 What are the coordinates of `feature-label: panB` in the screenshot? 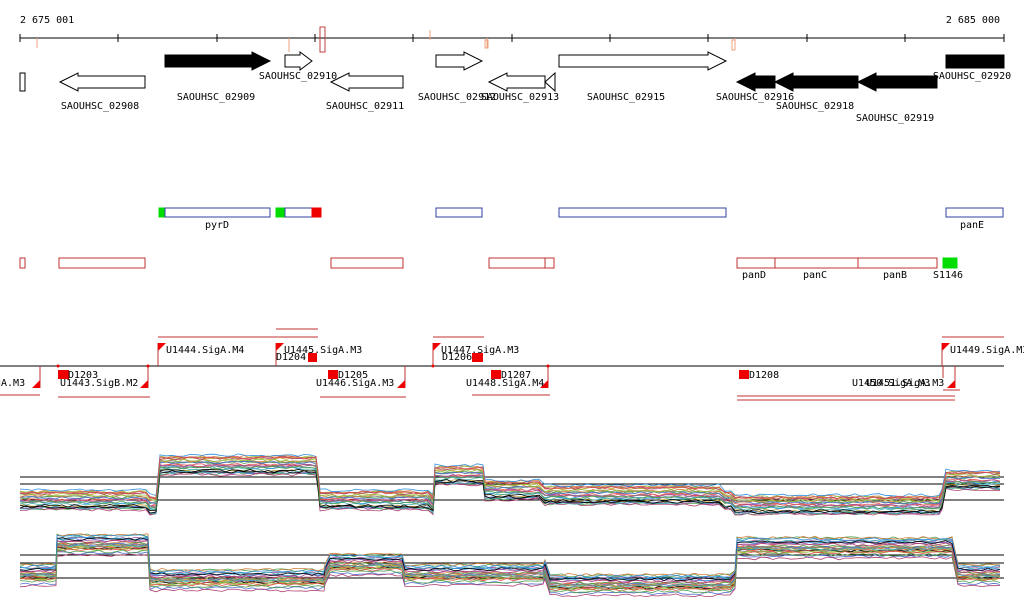 It's located at (895, 275).